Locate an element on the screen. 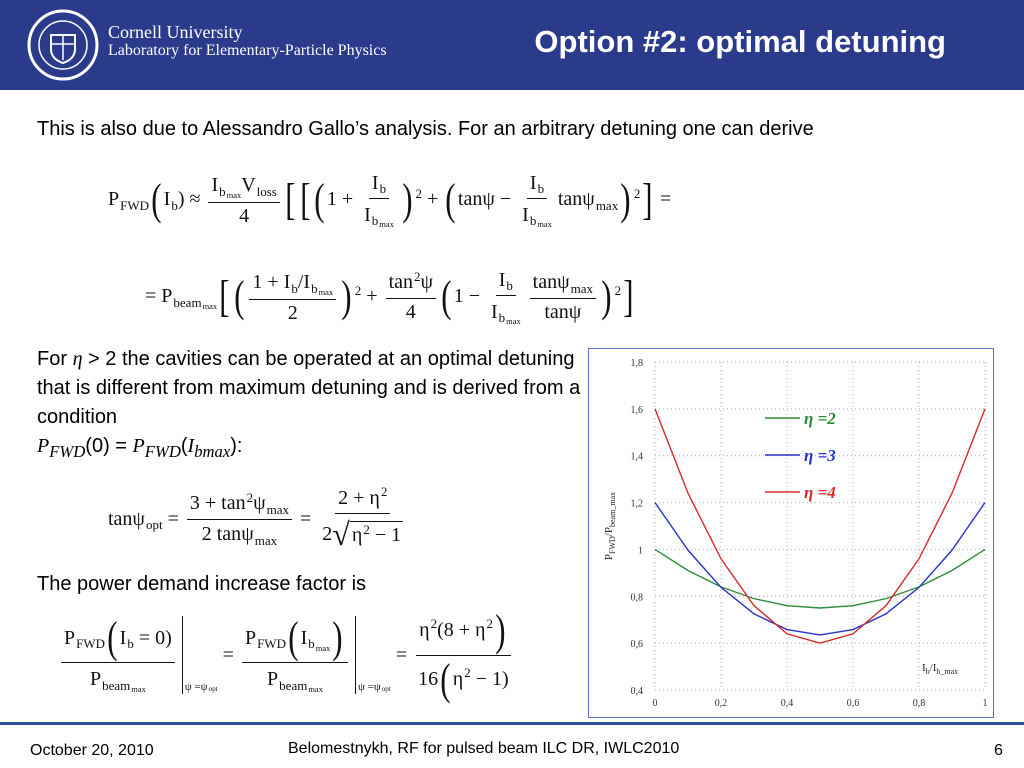 This screenshot has width=1024, height=768. math-row: 2 tan ψ max is located at coordinates (239, 534).